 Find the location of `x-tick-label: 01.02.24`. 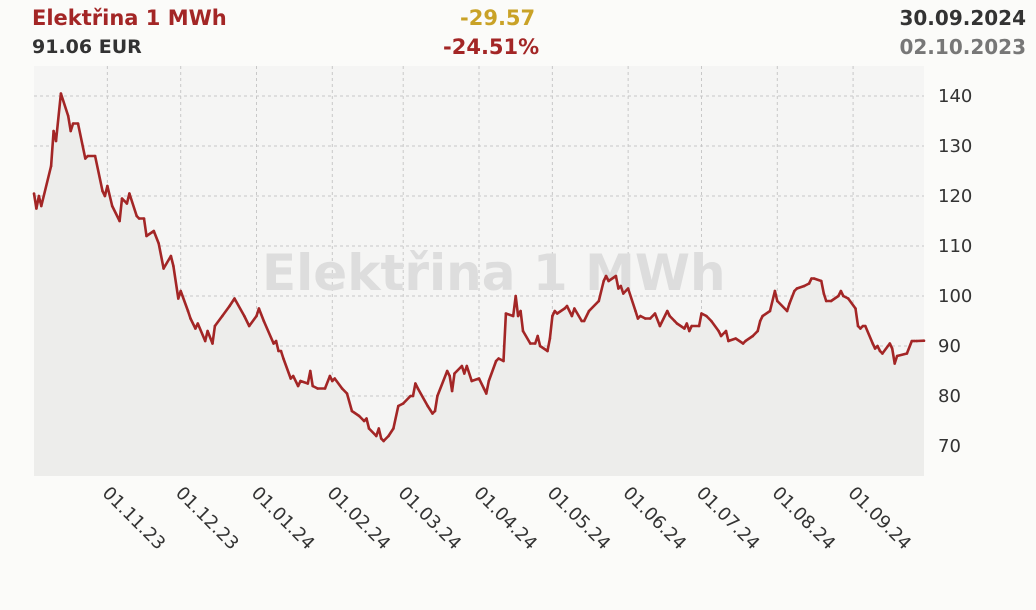

x-tick-label: 01.02.24 is located at coordinates (359, 519).